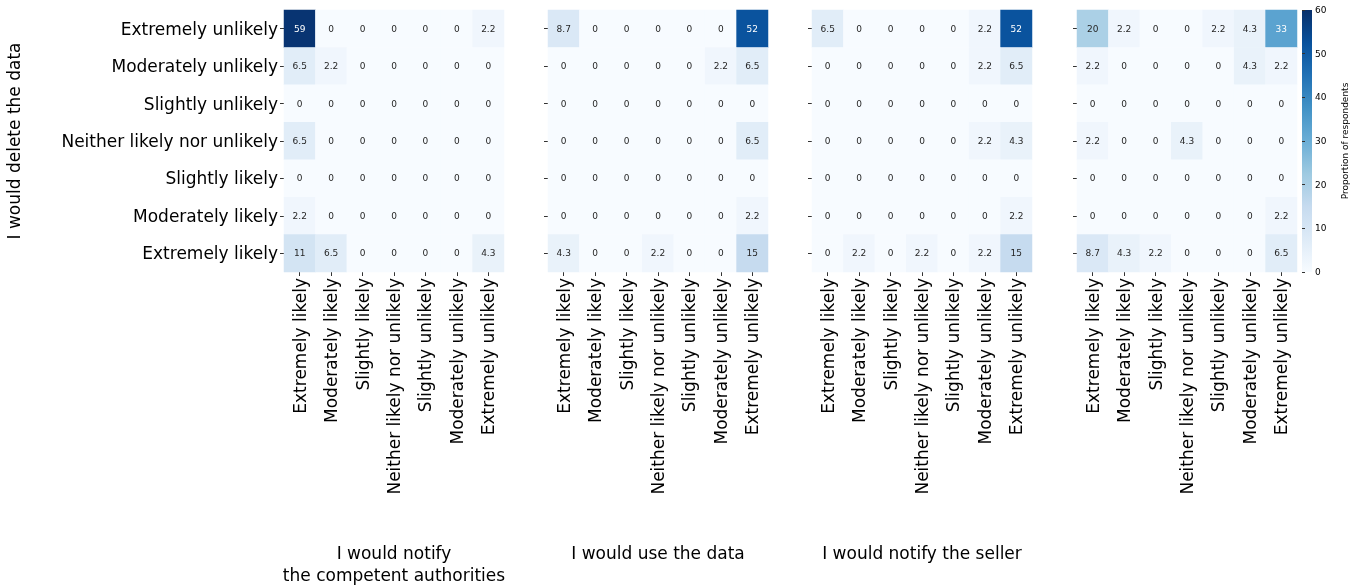 This screenshot has height=587, width=1359. I want to click on color-bar-label: 0, so click(1318, 272).